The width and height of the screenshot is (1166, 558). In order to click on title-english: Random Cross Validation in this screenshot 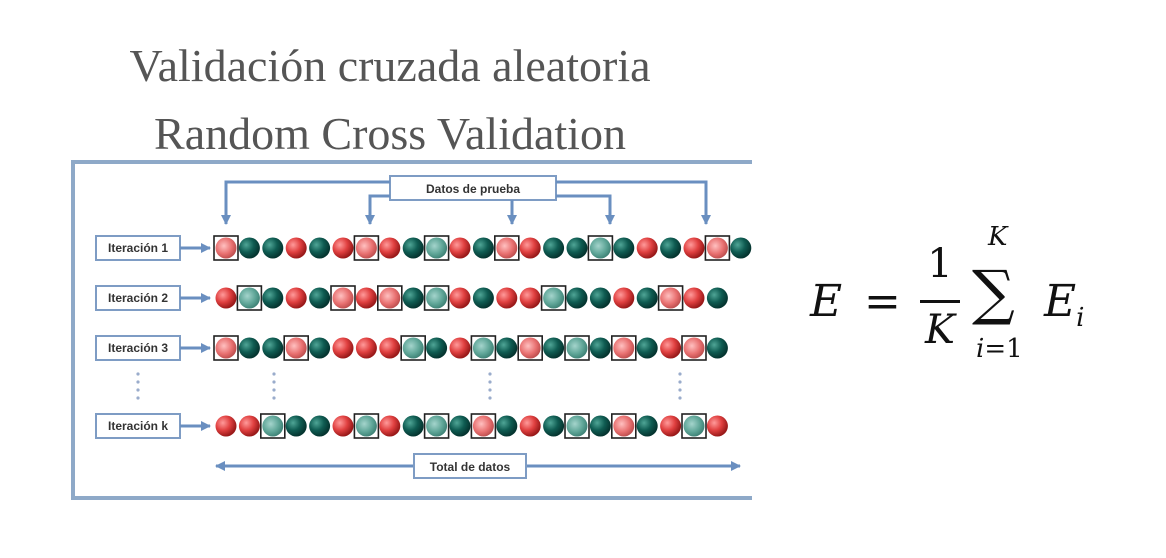, I will do `click(390, 133)`.